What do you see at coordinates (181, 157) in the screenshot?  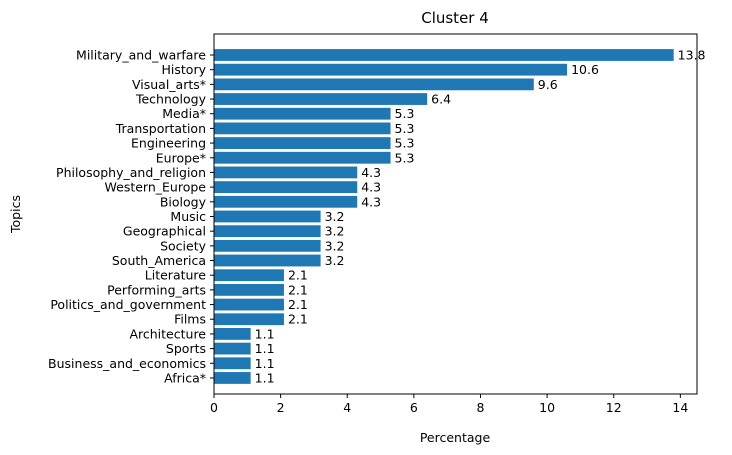 I see `category-label: Europe*` at bounding box center [181, 157].